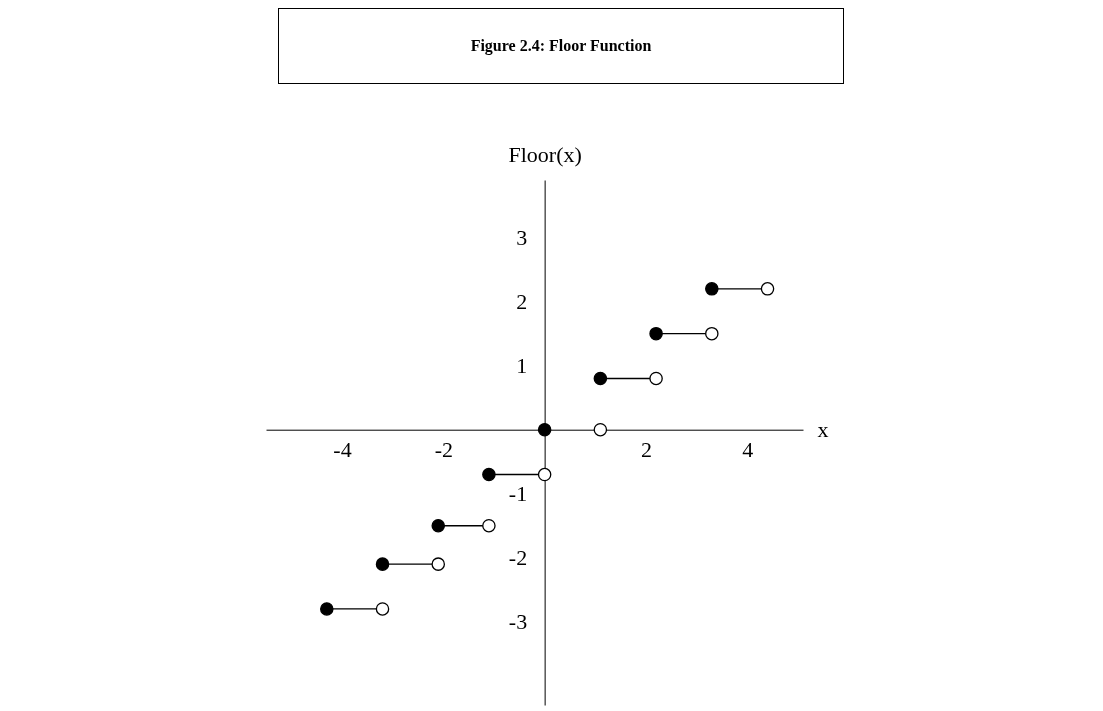  I want to click on x-tick-label: -4, so click(342, 450).